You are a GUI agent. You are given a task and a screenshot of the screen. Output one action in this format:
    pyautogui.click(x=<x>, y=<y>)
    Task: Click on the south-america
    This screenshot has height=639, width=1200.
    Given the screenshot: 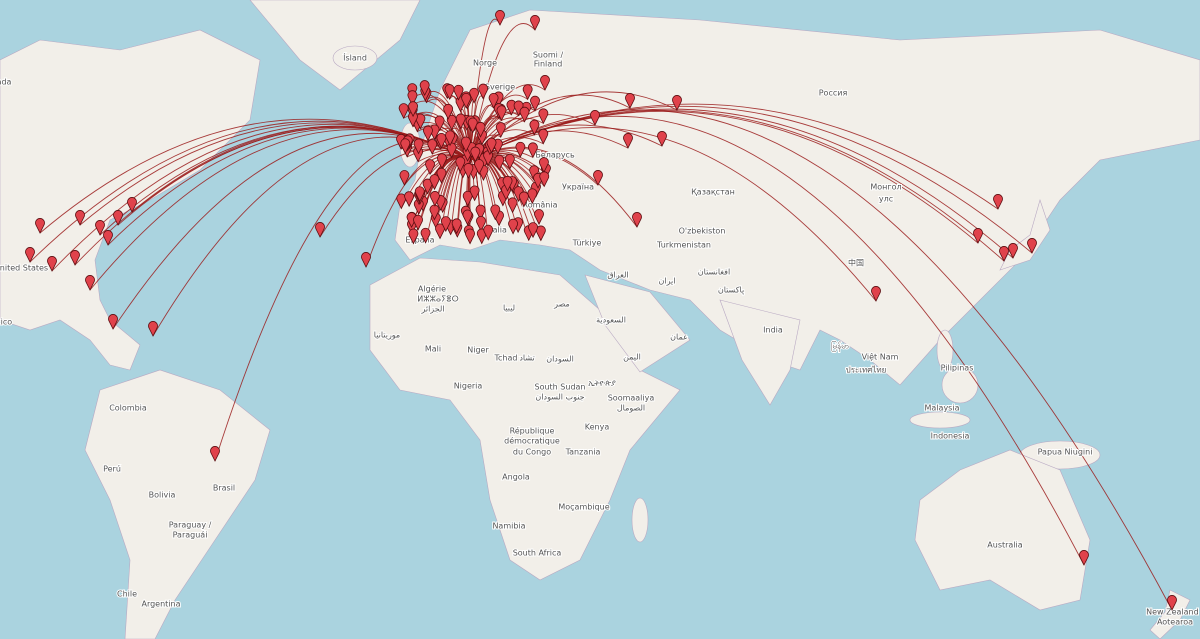 What is the action you would take?
    pyautogui.click(x=177, y=504)
    